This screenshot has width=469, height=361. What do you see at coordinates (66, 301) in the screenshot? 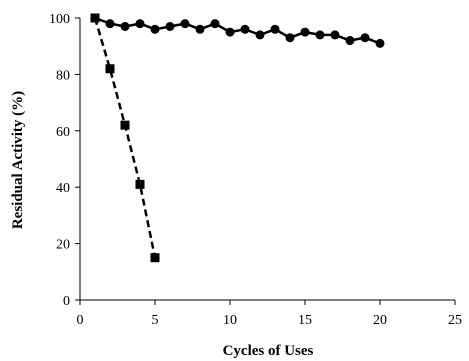
I see `y-tick-label: 0` at bounding box center [66, 301].